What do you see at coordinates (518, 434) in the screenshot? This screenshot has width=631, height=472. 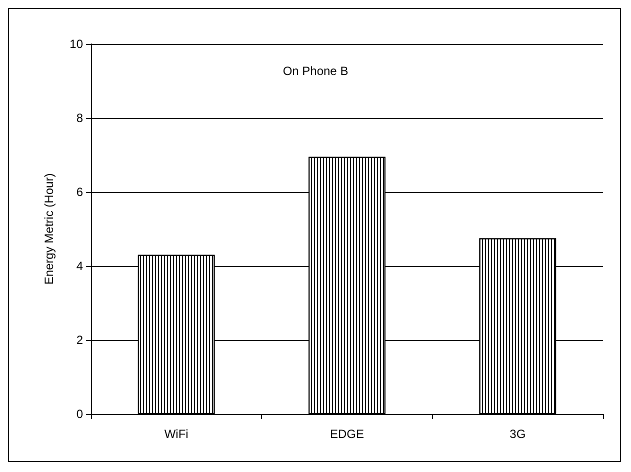 I see `x-tick-label: 3G` at bounding box center [518, 434].